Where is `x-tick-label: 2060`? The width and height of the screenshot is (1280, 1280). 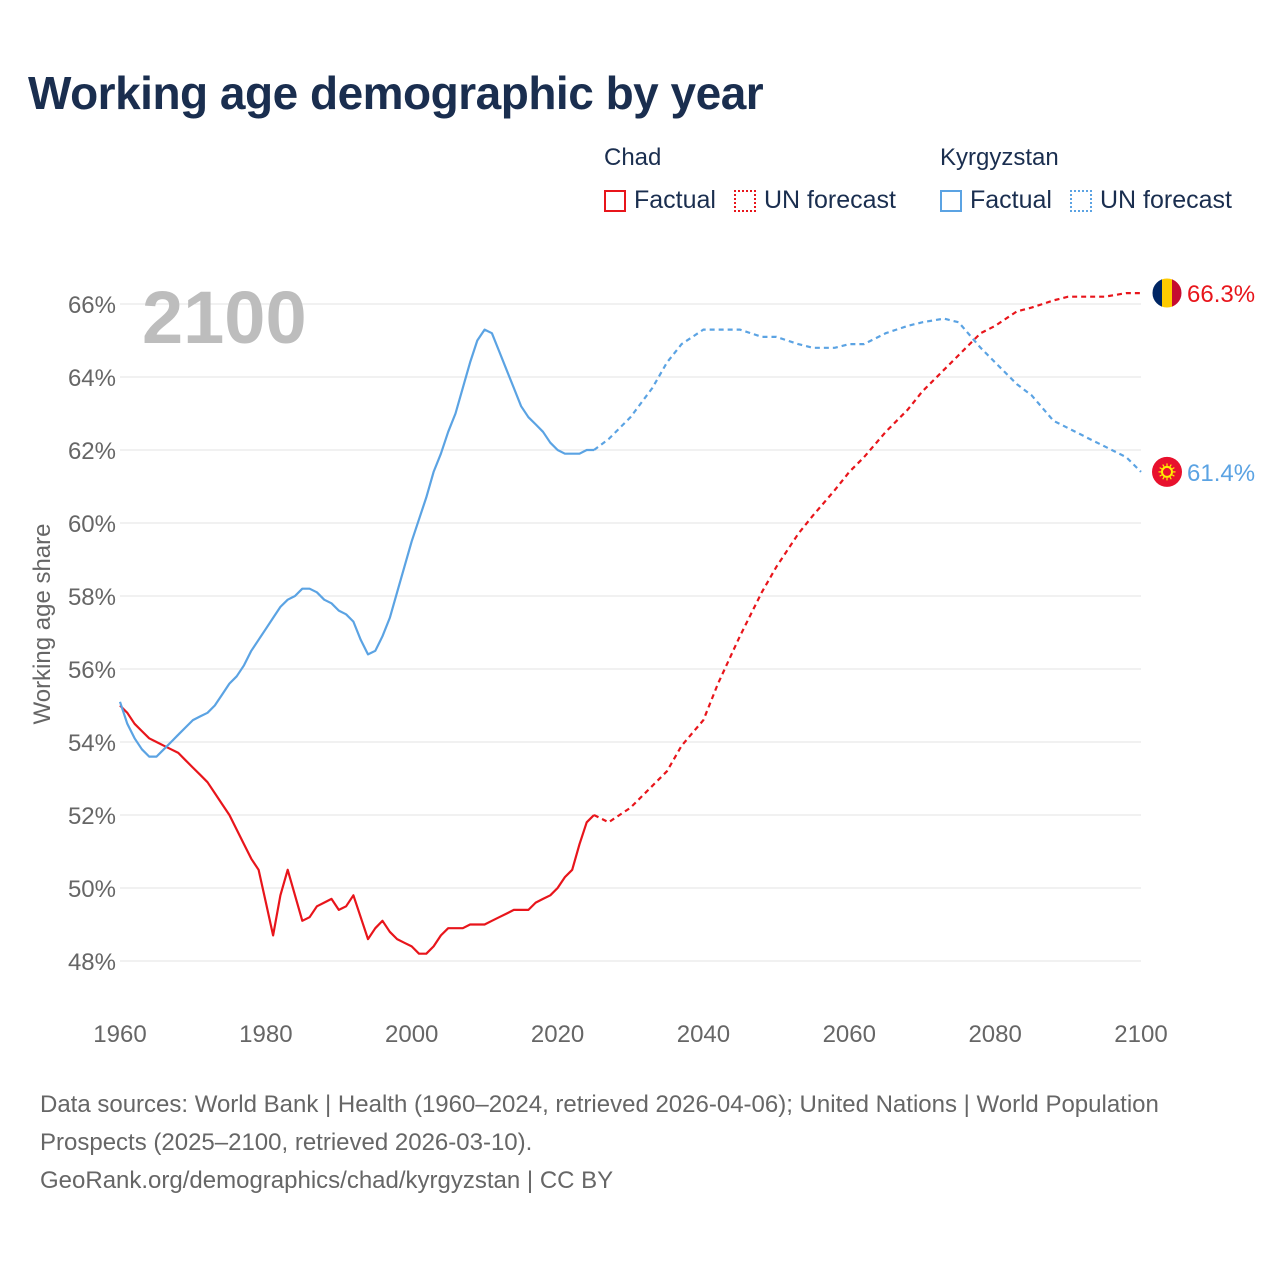
x-tick-label: 2060 is located at coordinates (849, 1034).